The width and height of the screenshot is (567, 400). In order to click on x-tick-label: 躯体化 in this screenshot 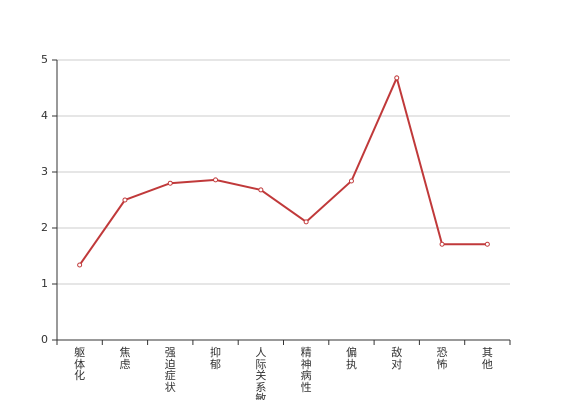, I will do `click(80, 364)`.